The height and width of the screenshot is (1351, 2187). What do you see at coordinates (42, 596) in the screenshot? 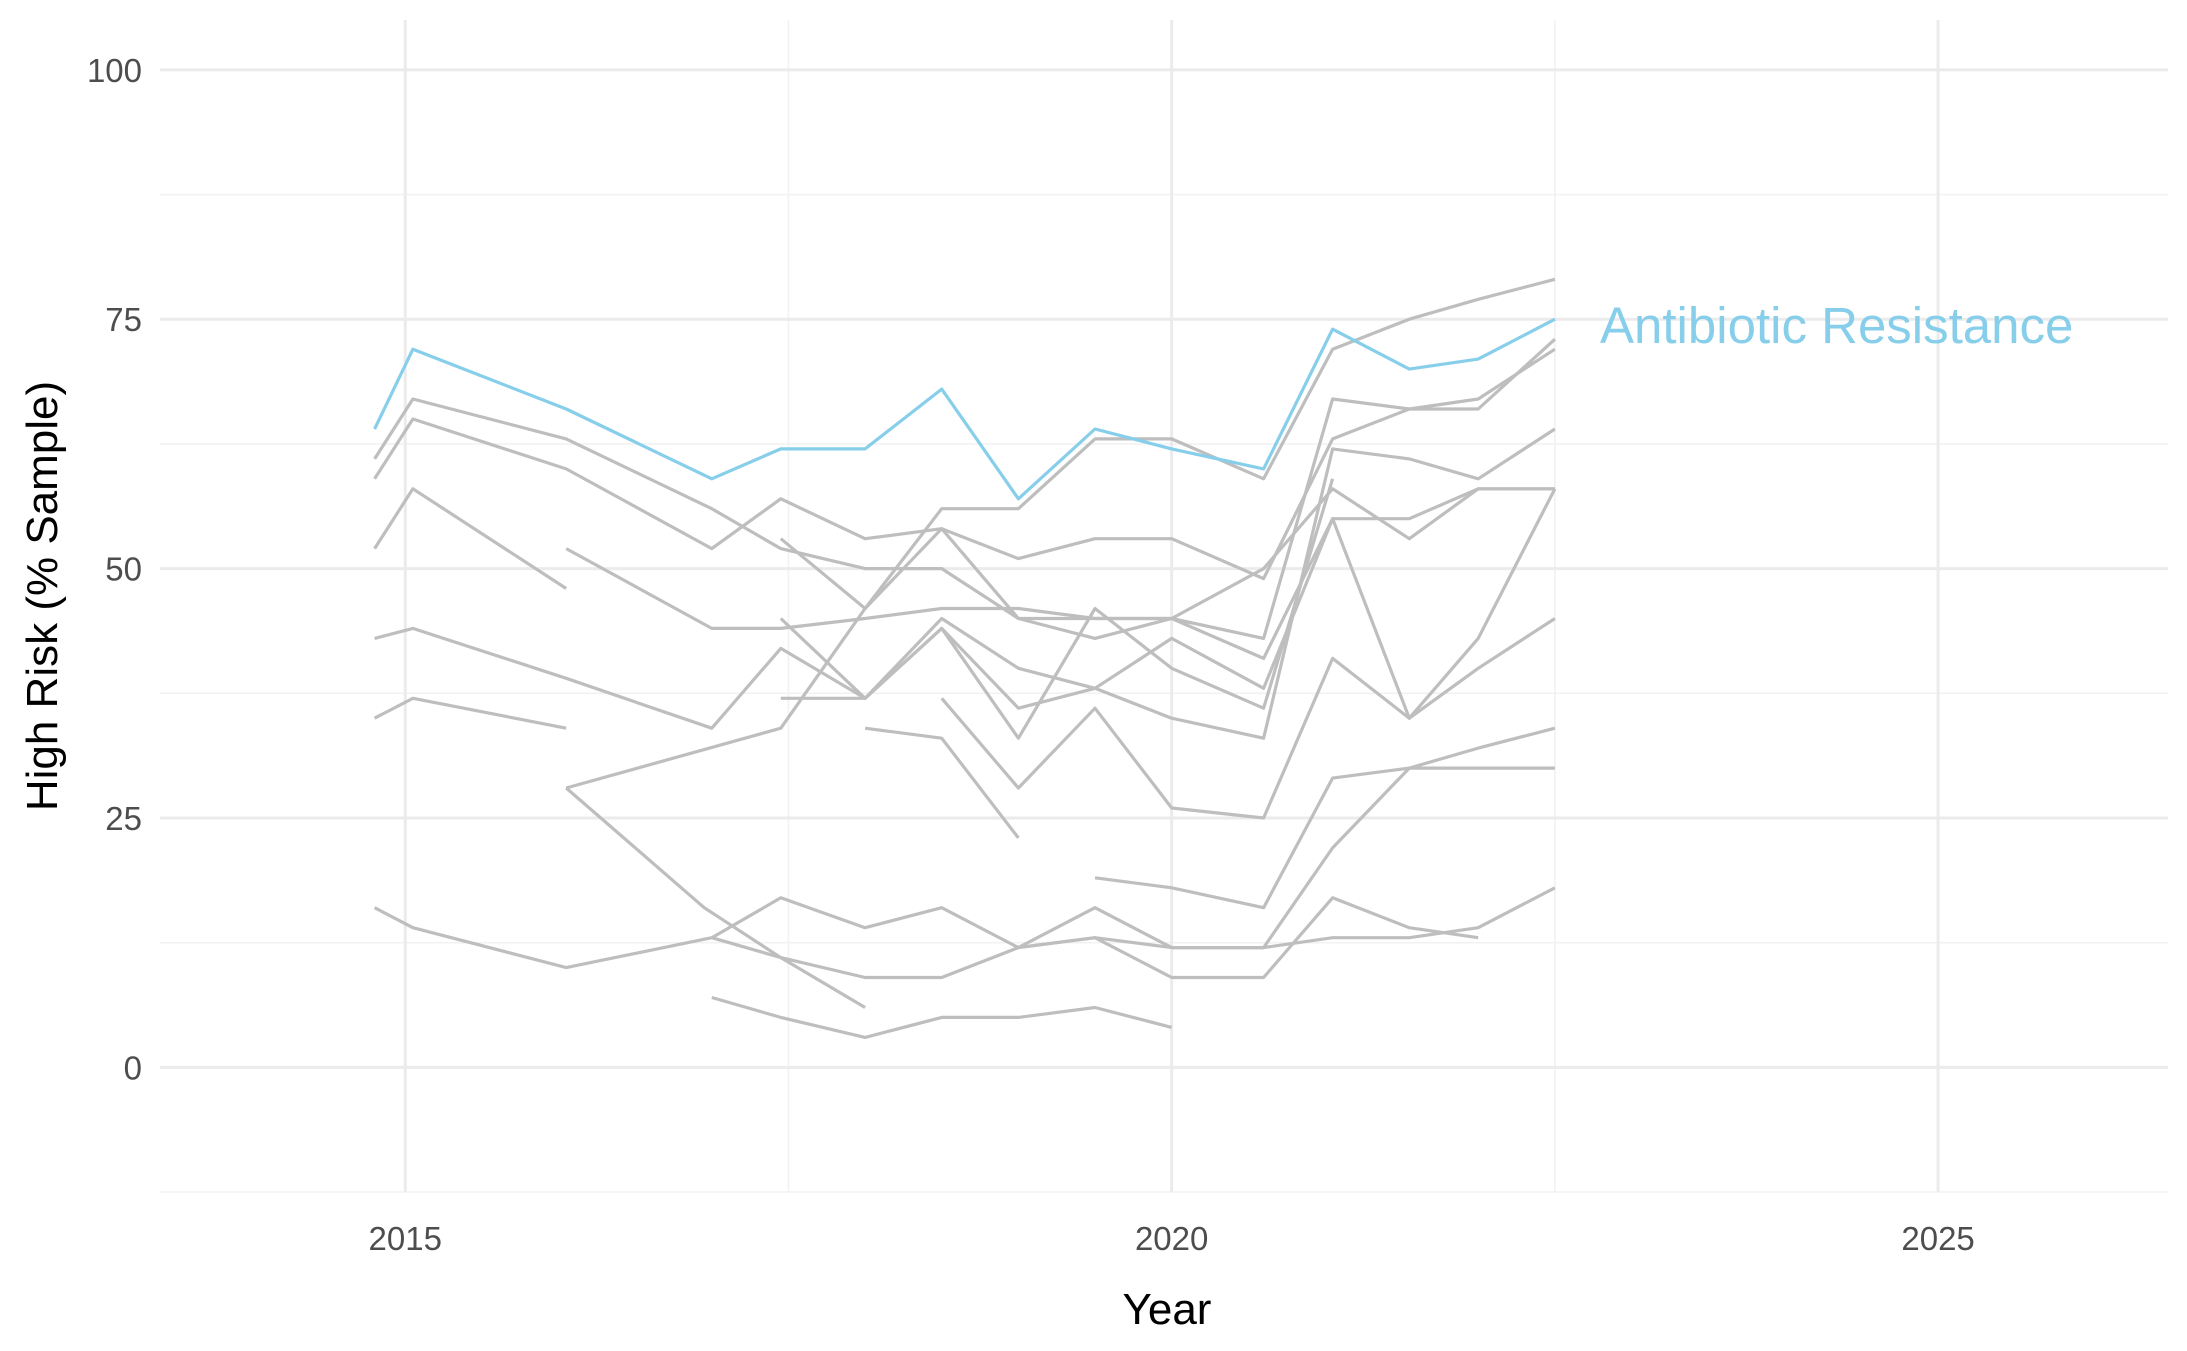
I see `y-axis-title: High Risk (% Sample)` at bounding box center [42, 596].